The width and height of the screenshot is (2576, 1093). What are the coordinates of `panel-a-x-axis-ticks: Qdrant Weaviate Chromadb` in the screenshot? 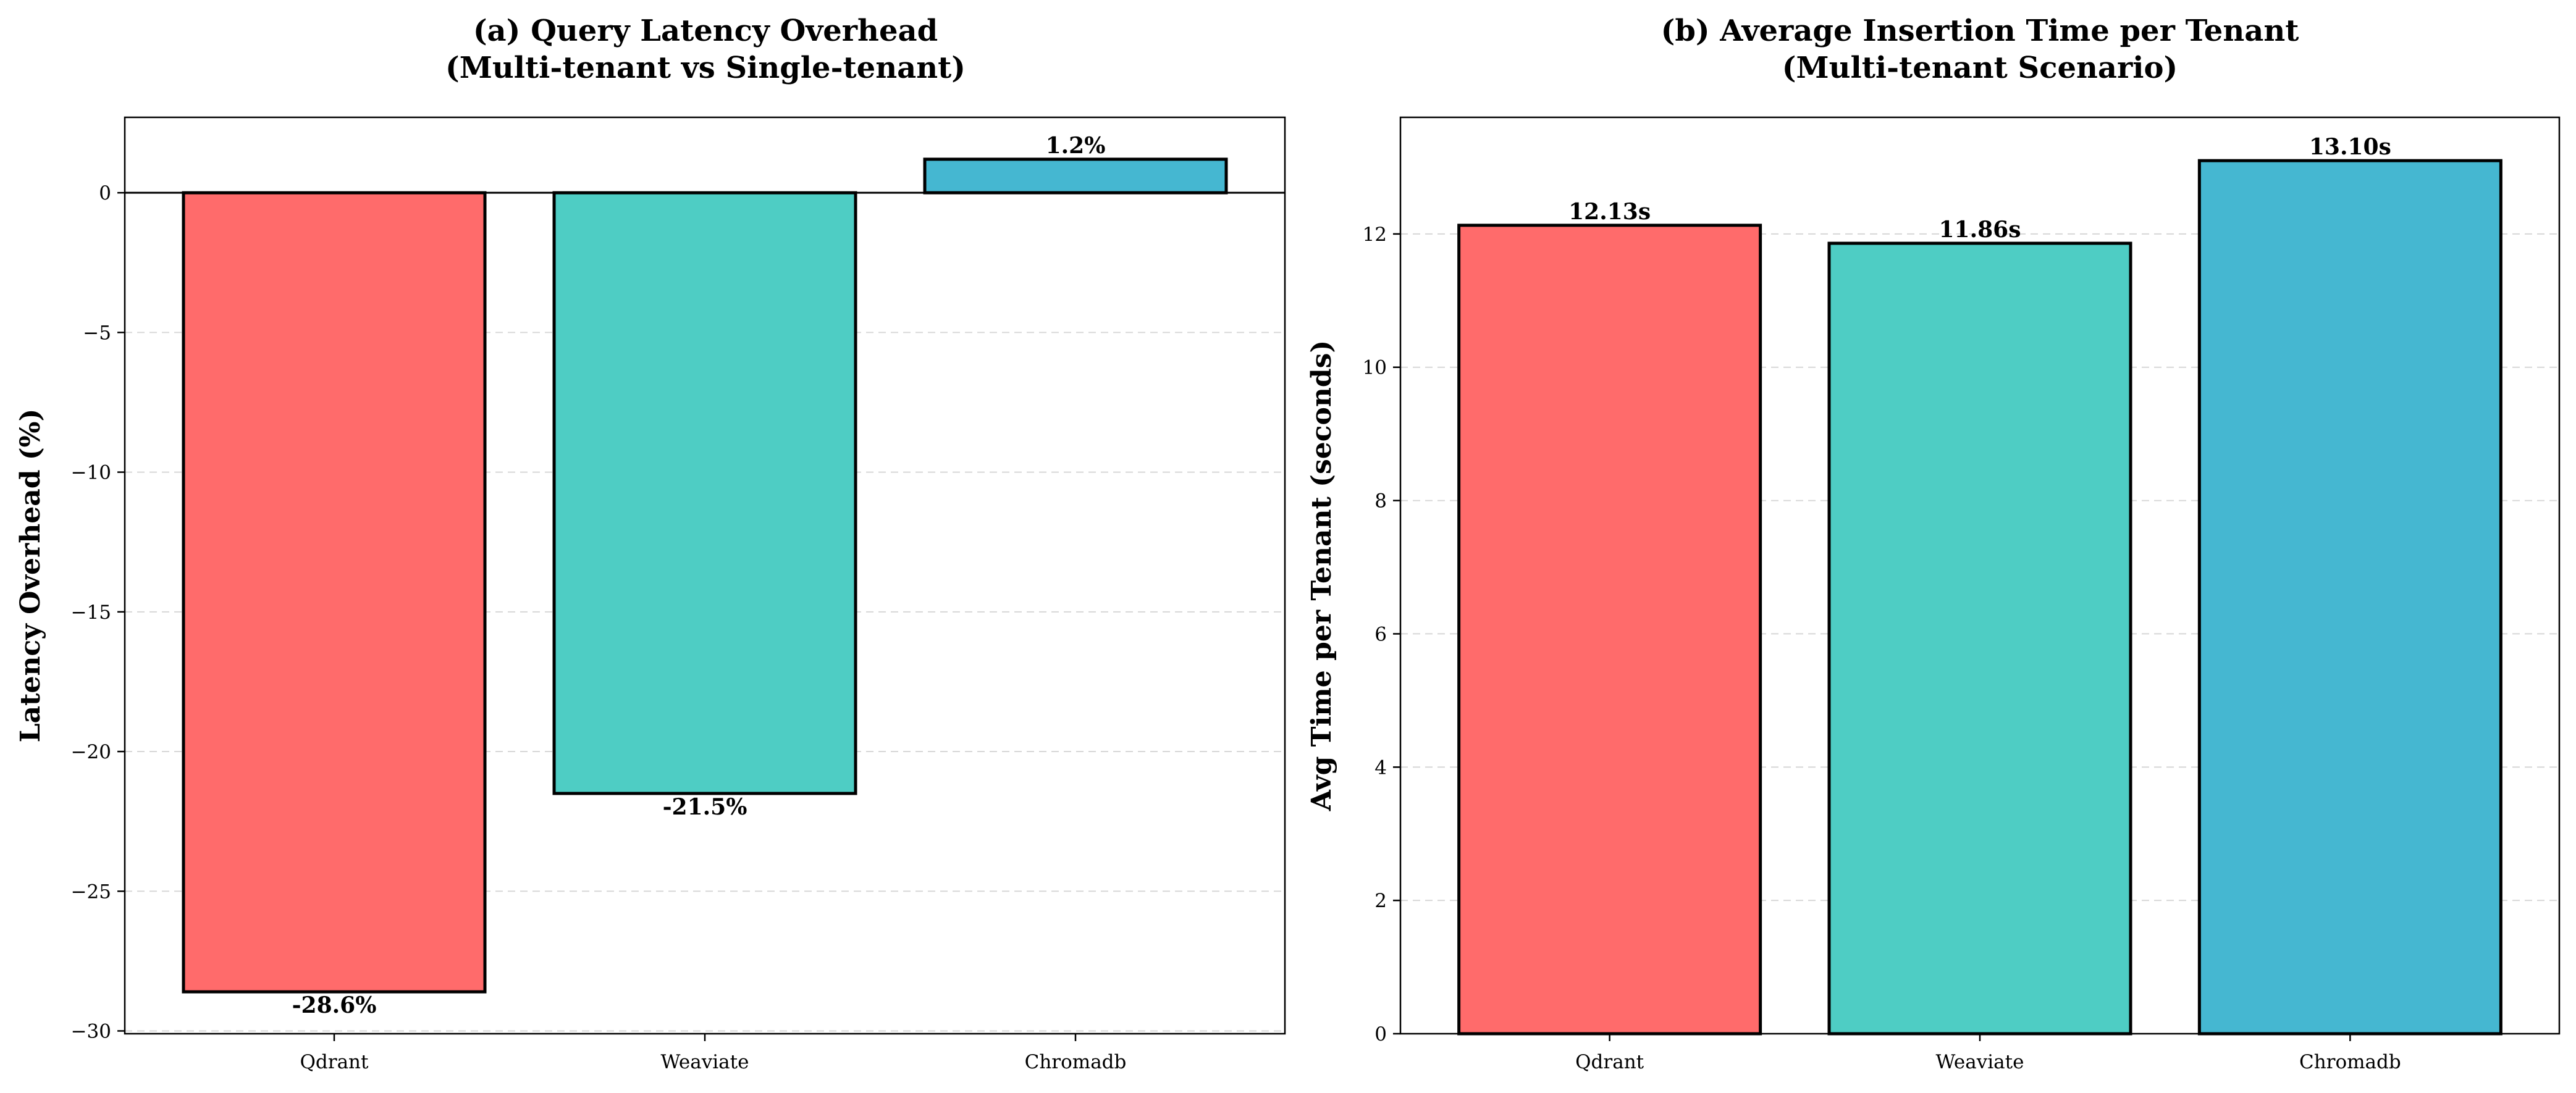 It's located at (713, 1053).